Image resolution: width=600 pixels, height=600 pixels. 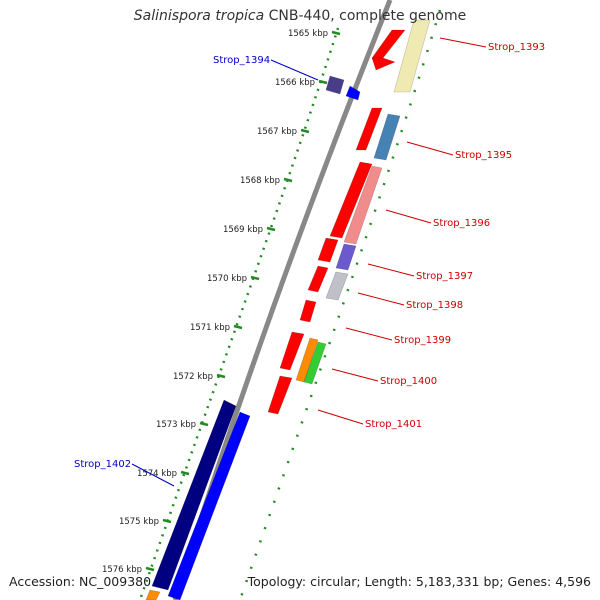 What do you see at coordinates (209, 505) in the screenshot?
I see `gene-strop-1402-b` at bounding box center [209, 505].